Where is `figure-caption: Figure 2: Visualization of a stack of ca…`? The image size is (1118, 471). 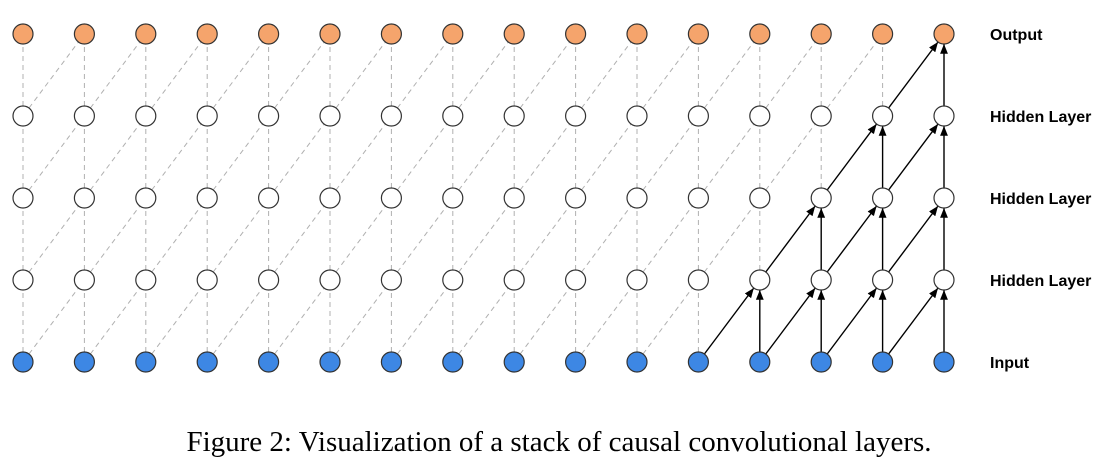 figure-caption: Figure 2: Visualization of a stack of ca… is located at coordinates (559, 442).